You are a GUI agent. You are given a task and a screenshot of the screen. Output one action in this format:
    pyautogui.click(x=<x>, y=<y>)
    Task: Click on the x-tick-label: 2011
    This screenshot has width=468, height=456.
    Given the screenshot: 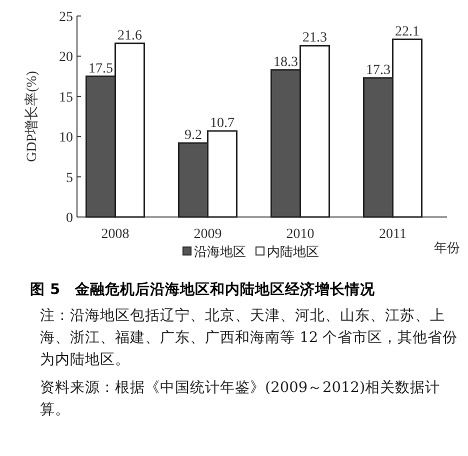 What is the action you would take?
    pyautogui.click(x=392, y=234)
    